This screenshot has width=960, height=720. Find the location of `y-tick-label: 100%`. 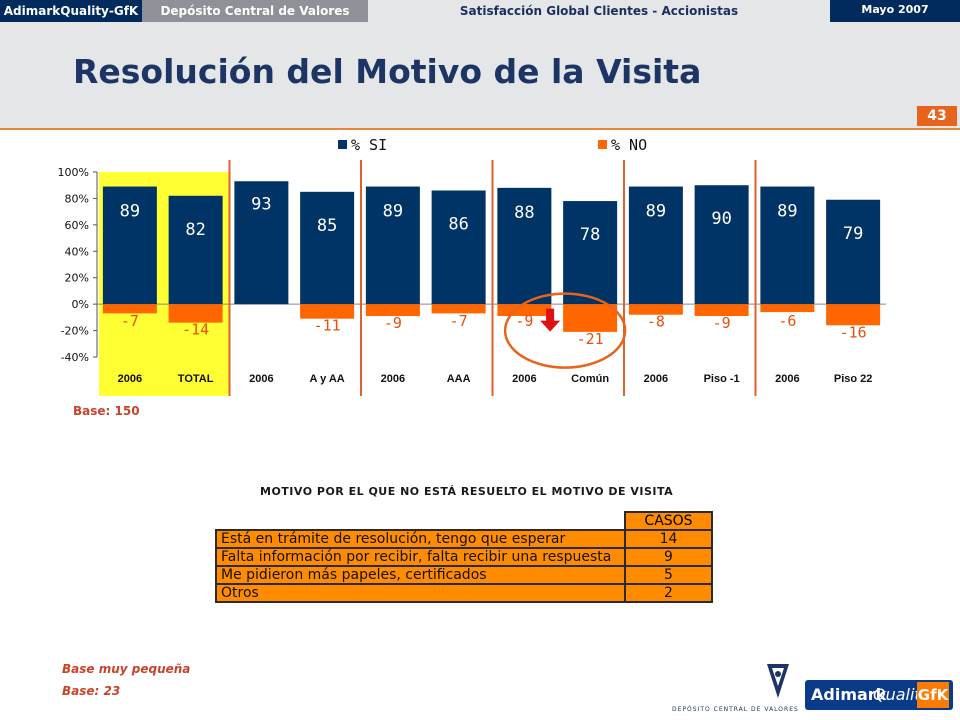

y-tick-label: 100% is located at coordinates (73, 172).